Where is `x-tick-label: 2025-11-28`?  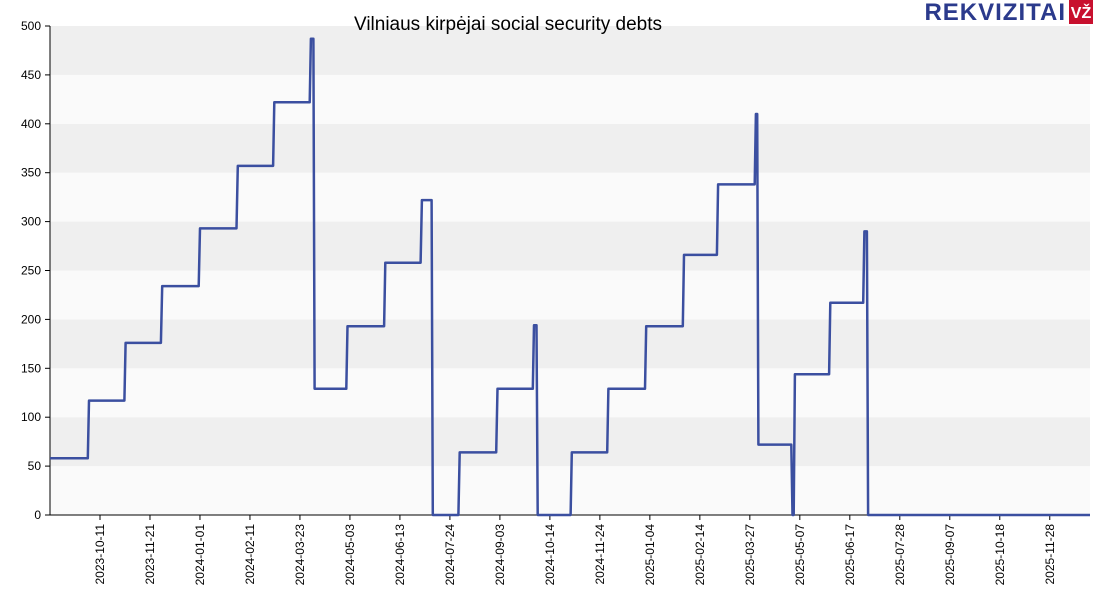 x-tick-label: 2025-11-28 is located at coordinates (1050, 554).